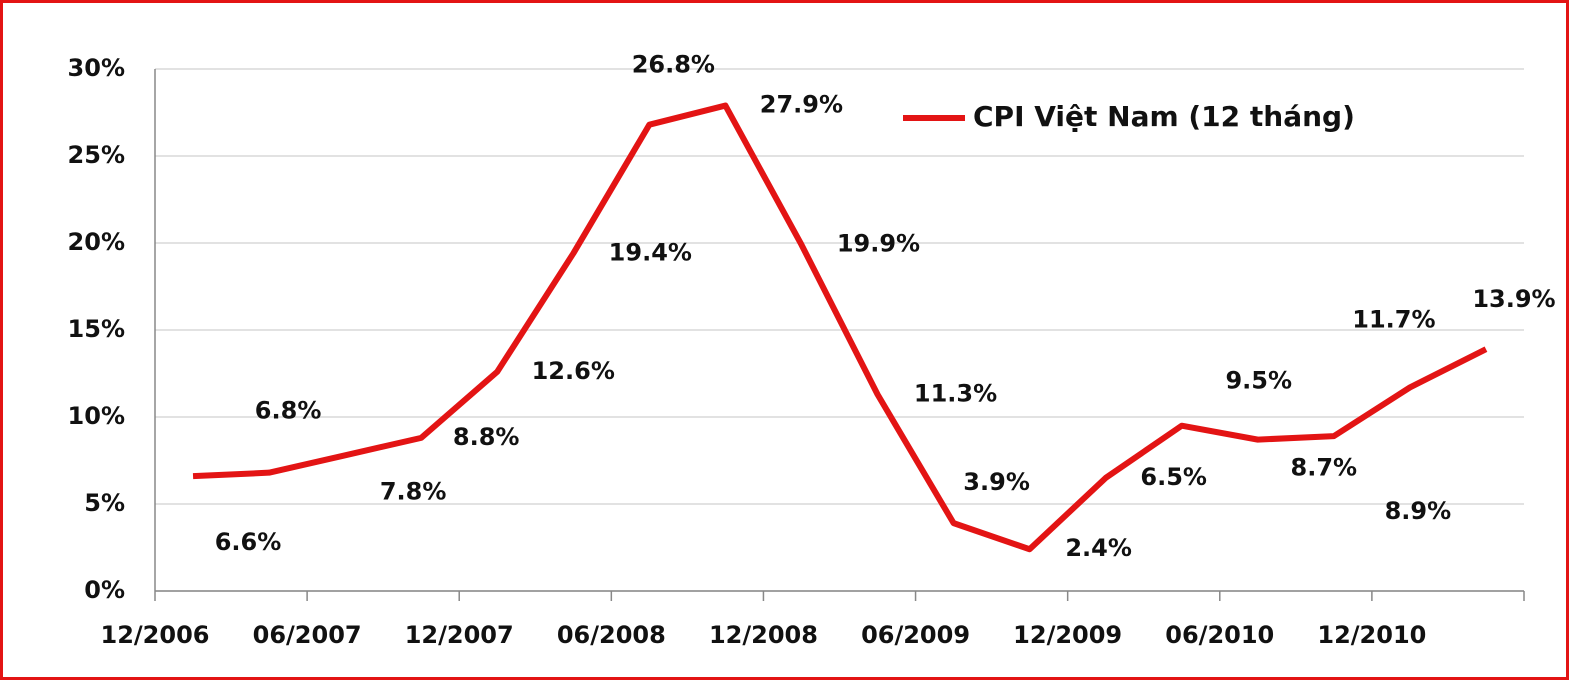 This screenshot has height=680, width=1569. I want to click on x-tick-label: 12/2010, so click(1371, 635).